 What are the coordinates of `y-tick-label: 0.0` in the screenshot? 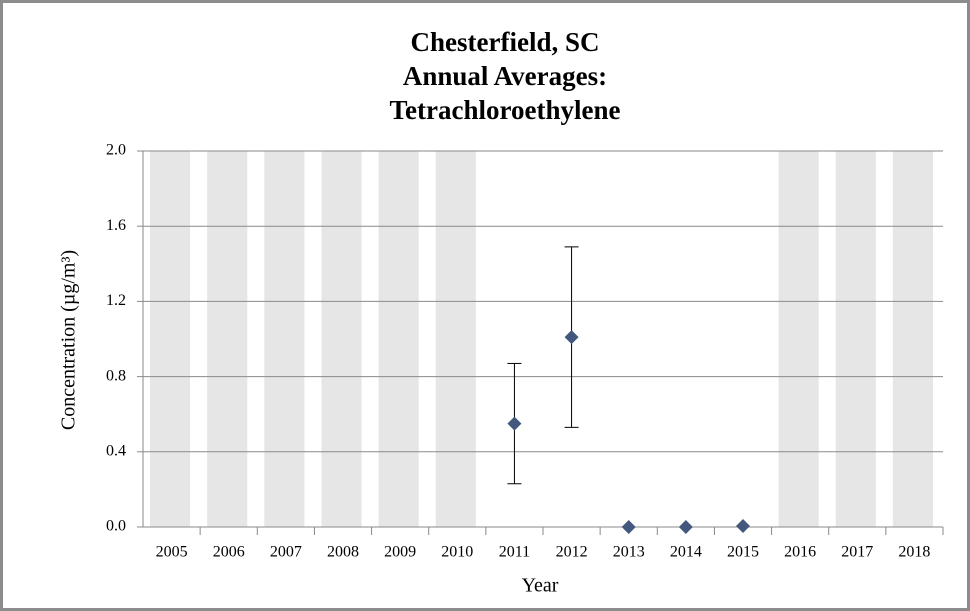 It's located at (116, 526).